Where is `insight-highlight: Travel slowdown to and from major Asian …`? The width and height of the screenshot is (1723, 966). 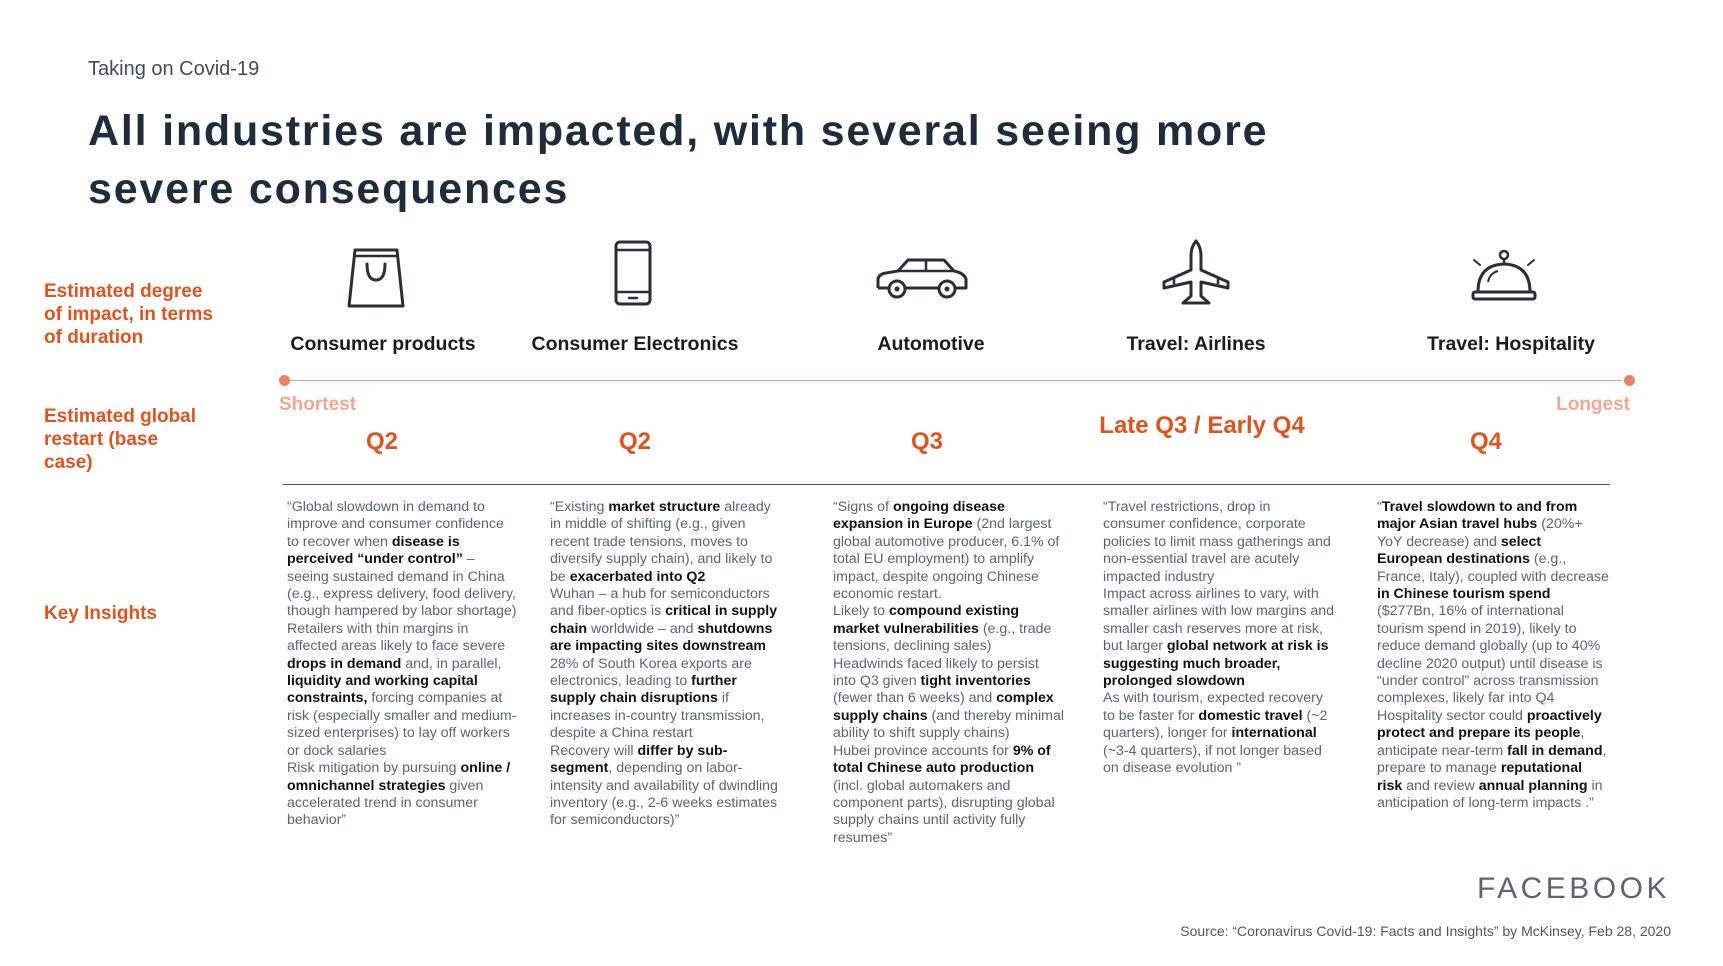 insight-highlight: Travel slowdown to and from major Asian … is located at coordinates (1477, 516).